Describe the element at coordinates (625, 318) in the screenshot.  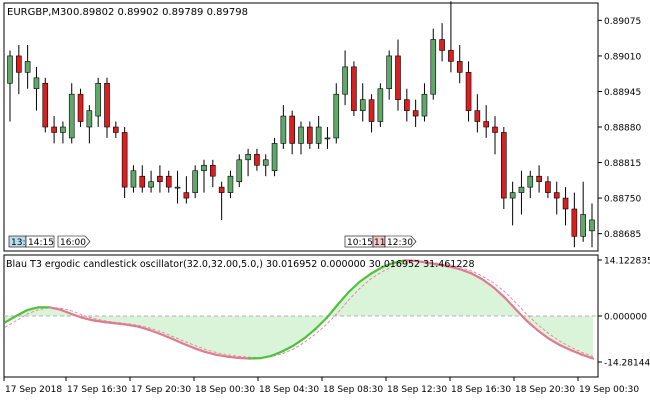
I see `osc-tick-label: 0.000000` at that location.